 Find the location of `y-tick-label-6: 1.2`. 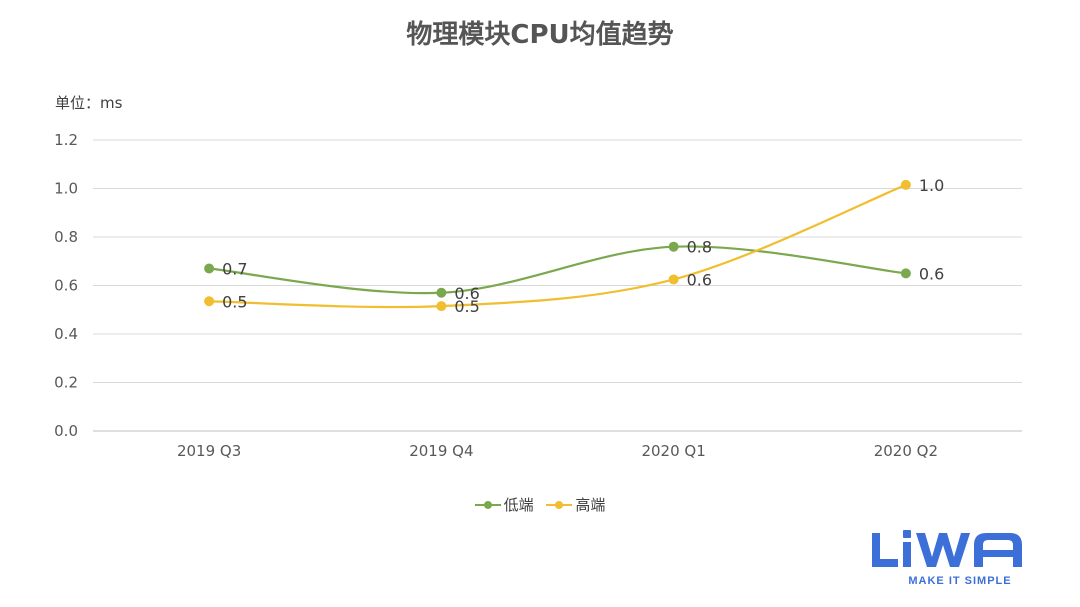

y-tick-label-6: 1.2 is located at coordinates (66, 140).